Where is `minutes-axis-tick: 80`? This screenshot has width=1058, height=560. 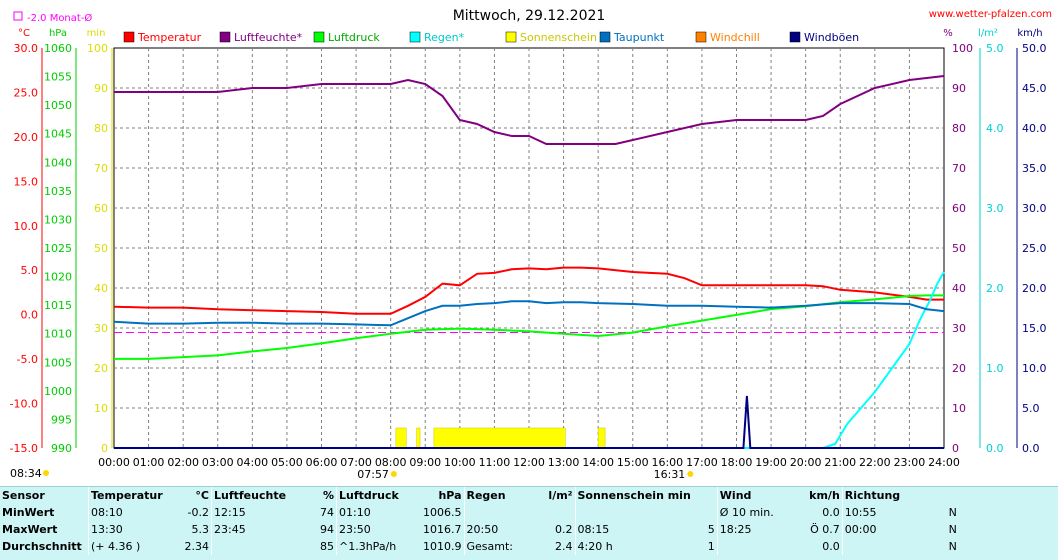 minutes-axis-tick: 80 is located at coordinates (101, 128).